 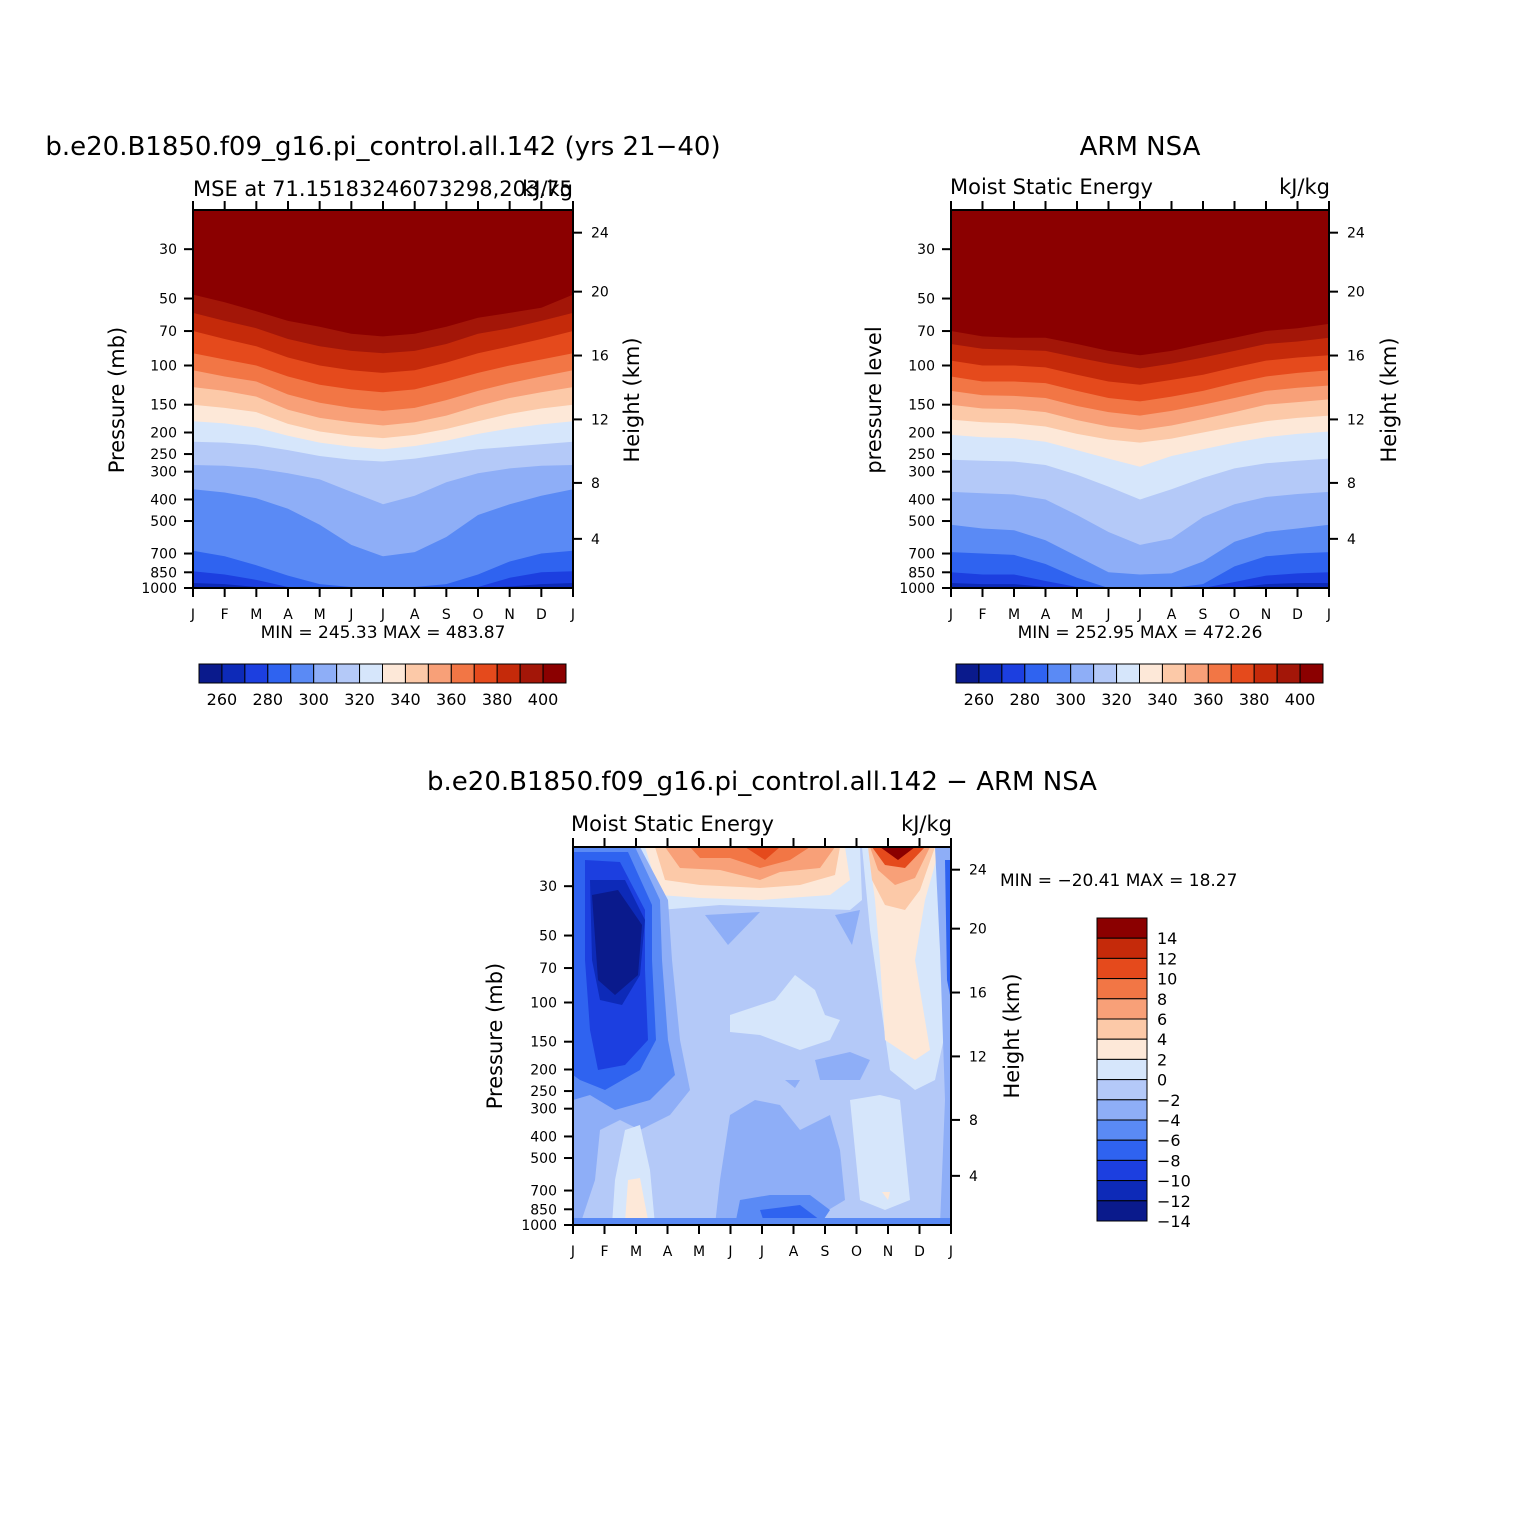 What do you see at coordinates (320, 615) in the screenshot?
I see `panel-model-month-label: M` at bounding box center [320, 615].